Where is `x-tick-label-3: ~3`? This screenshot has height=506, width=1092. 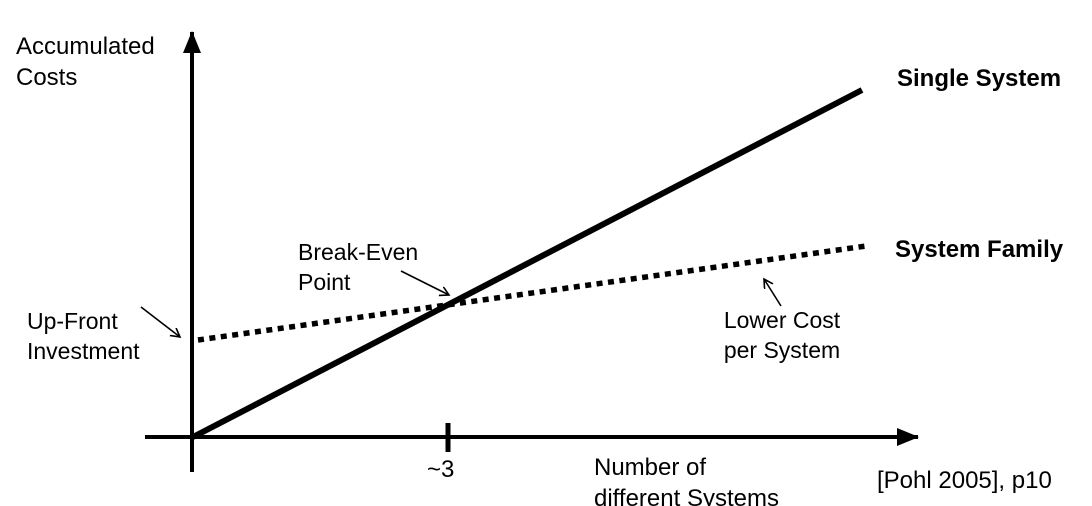 x-tick-label-3: ~3 is located at coordinates (441, 469).